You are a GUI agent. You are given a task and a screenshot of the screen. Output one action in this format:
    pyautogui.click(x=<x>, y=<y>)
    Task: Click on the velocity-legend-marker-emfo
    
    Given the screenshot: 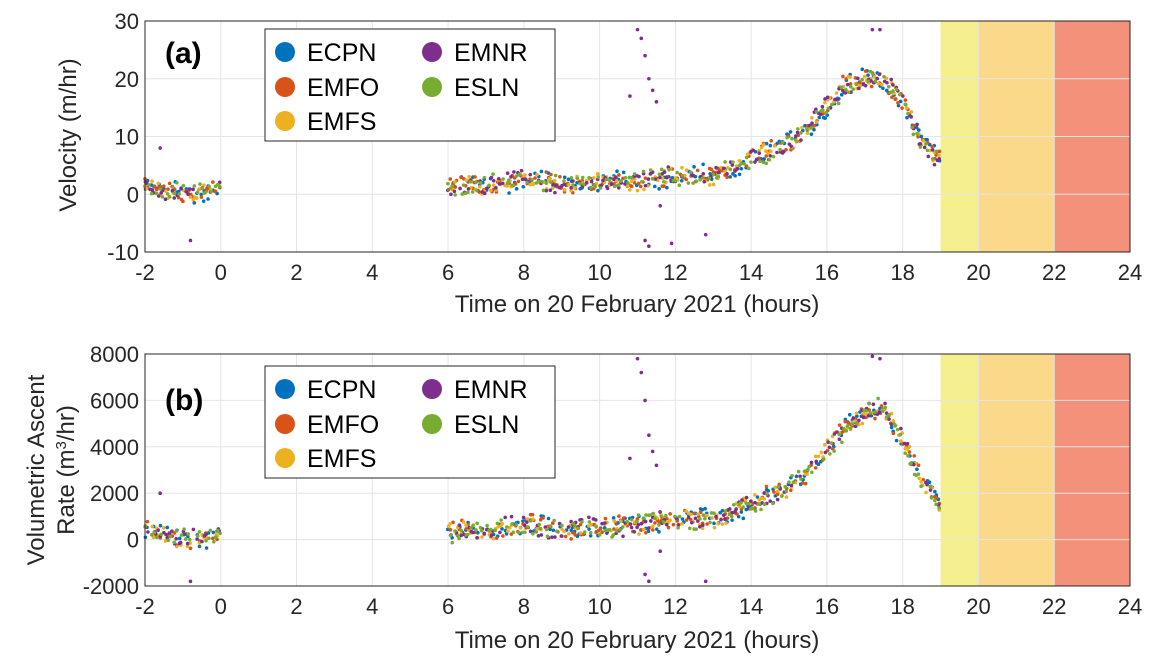 What is the action you would take?
    pyautogui.click(x=285, y=87)
    